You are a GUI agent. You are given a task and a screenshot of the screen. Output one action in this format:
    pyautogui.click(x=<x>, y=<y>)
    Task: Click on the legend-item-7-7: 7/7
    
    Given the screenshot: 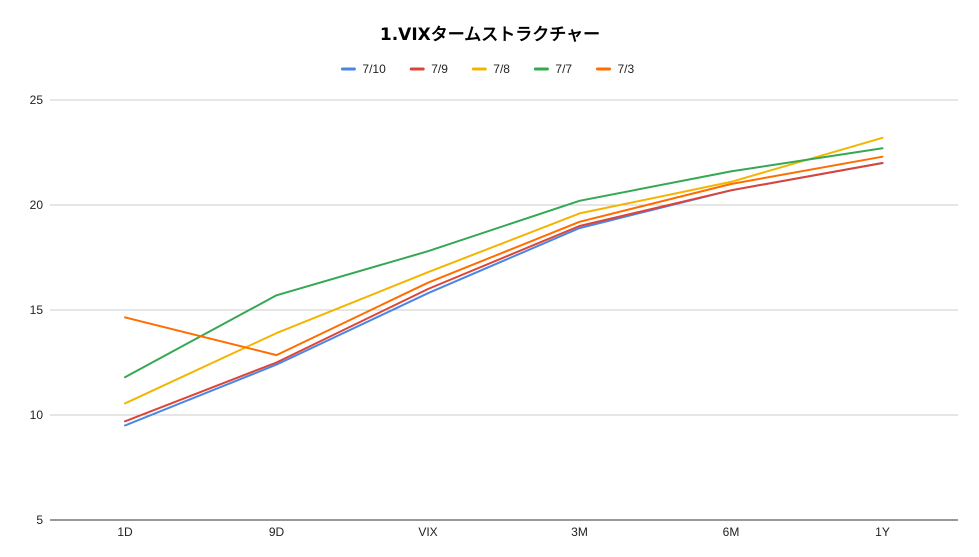 What is the action you would take?
    pyautogui.click(x=552, y=69)
    